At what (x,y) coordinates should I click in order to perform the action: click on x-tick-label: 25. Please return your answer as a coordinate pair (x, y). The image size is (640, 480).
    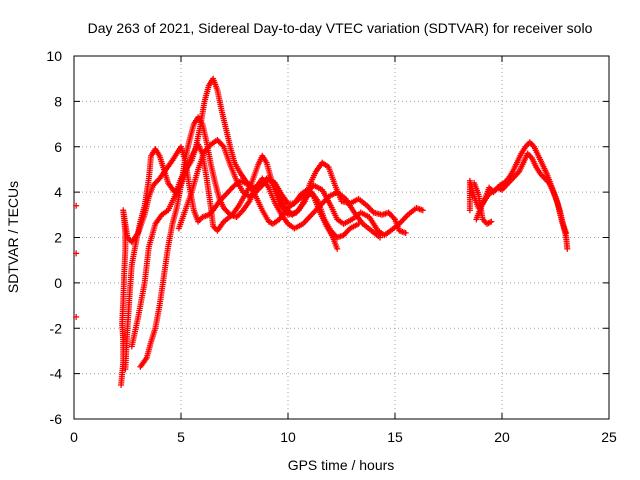
    Looking at the image, I should click on (609, 437).